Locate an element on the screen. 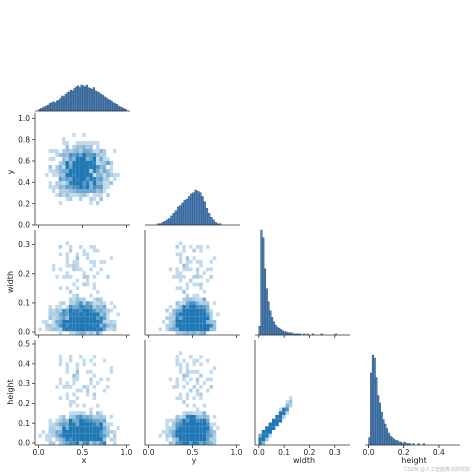 The width and height of the screenshot is (474, 474). x-tick-label-width: 0.2 is located at coordinates (309, 452).